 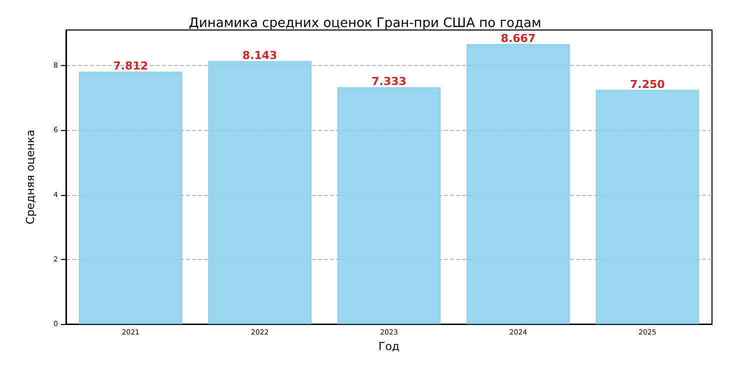 What do you see at coordinates (518, 38) in the screenshot?
I see `data-label: 8.667` at bounding box center [518, 38].